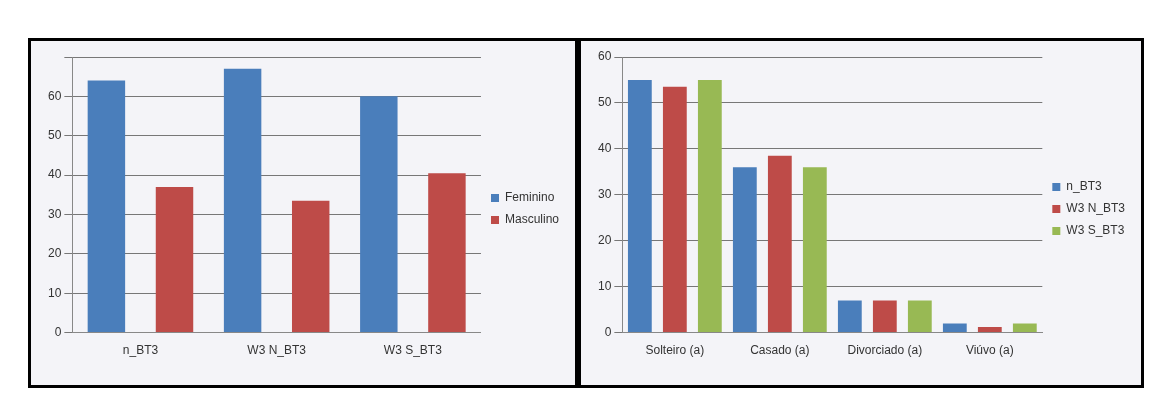 This screenshot has height=403, width=1149. I want to click on legend-label: Masculino, so click(532, 219).